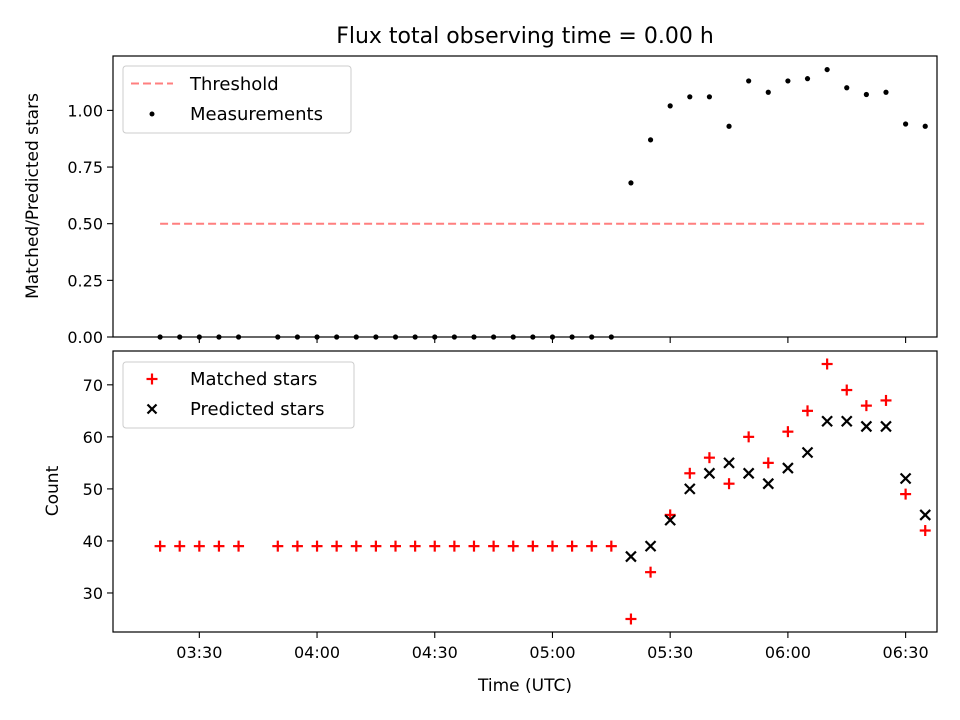 This screenshot has width=960, height=720. I want to click on bottom-y-tick-label: 60, so click(93, 437).